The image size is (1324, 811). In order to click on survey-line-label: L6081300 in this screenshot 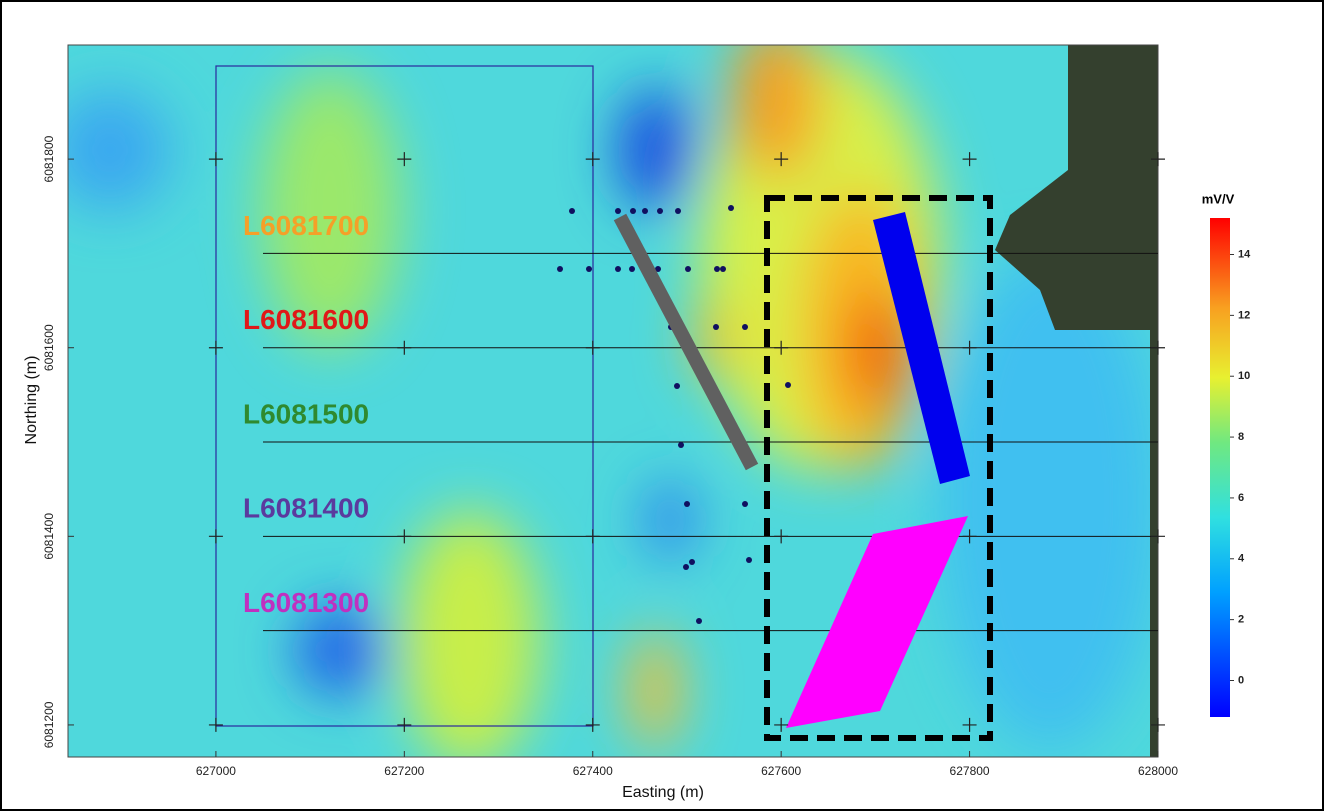, I will do `click(306, 602)`.